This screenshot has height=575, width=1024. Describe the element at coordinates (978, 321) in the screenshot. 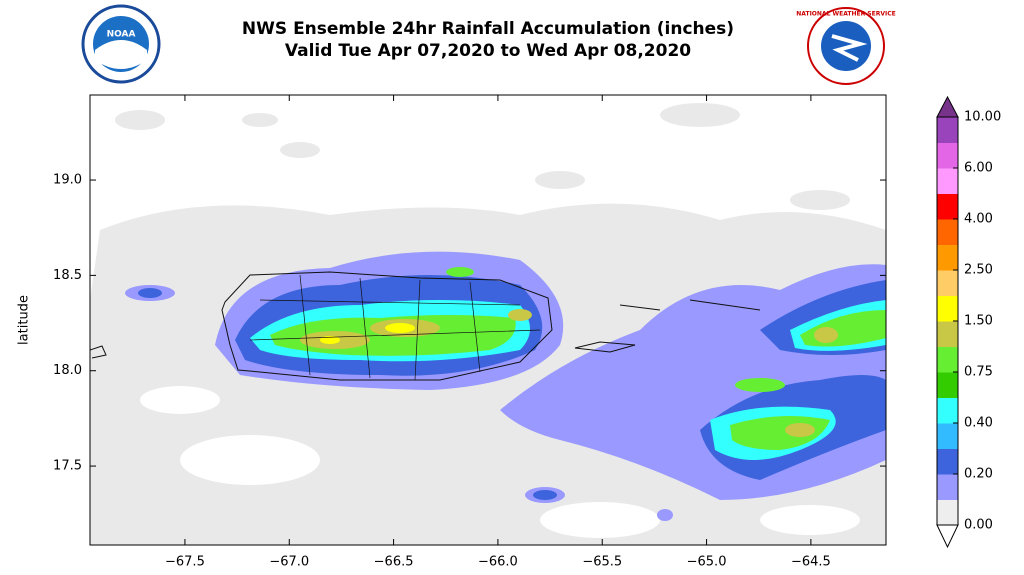

I see `colorbar-label: 1.50` at that location.